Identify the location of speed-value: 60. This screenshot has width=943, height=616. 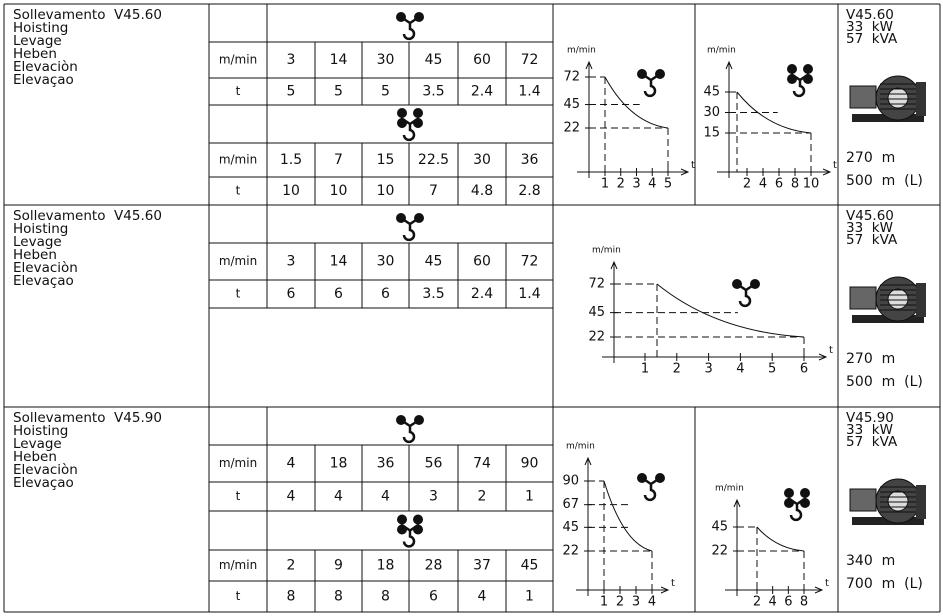
(482, 60).